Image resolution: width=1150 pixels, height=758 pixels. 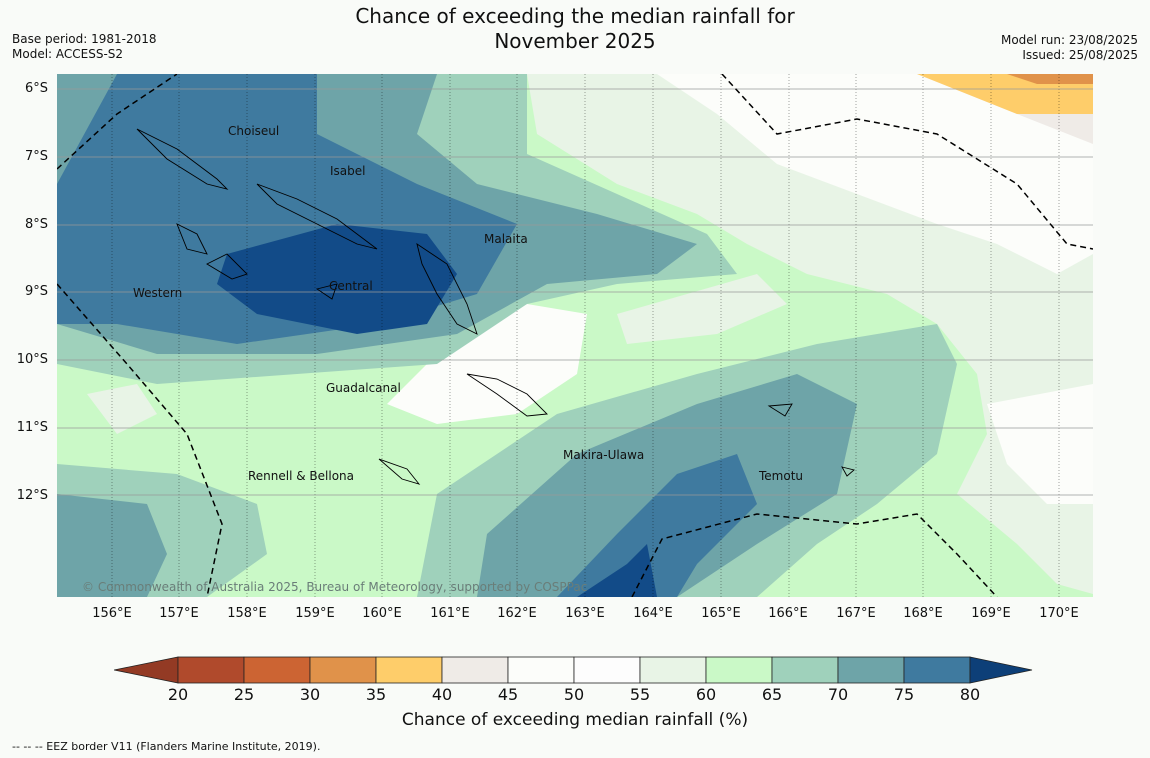 I want to click on lat-label-12s: 12°S, so click(x=32, y=495).